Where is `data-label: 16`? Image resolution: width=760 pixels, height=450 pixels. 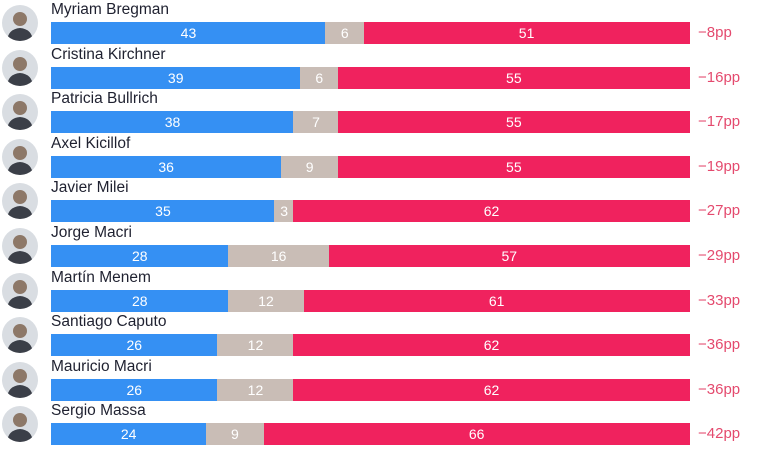
data-label: 16 is located at coordinates (278, 256).